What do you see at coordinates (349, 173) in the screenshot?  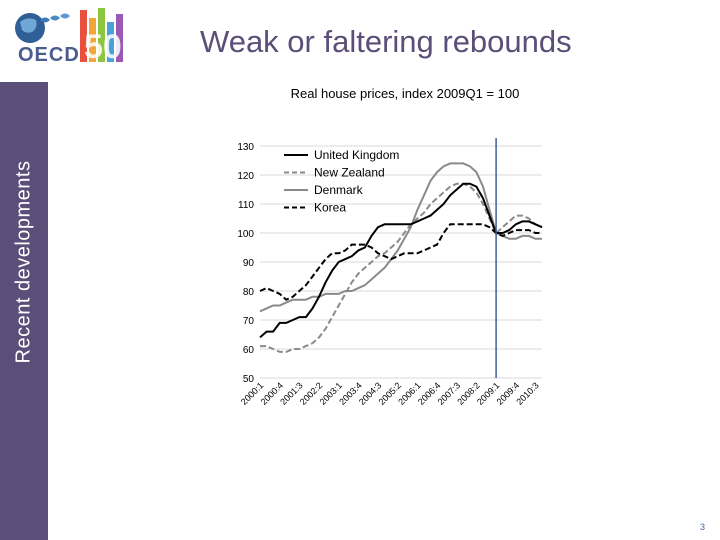 I see `legend-label-nz: New Zealand` at bounding box center [349, 173].